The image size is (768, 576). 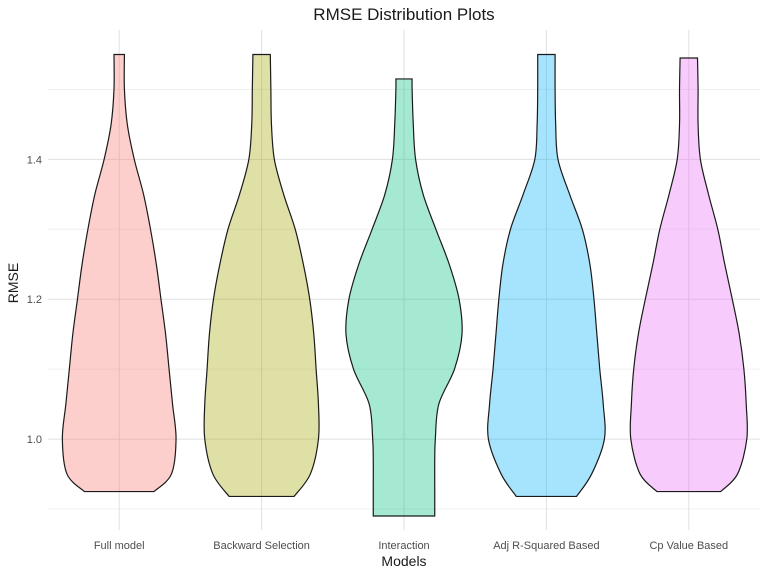 I want to click on x-tick-label: Full model, so click(x=119, y=546).